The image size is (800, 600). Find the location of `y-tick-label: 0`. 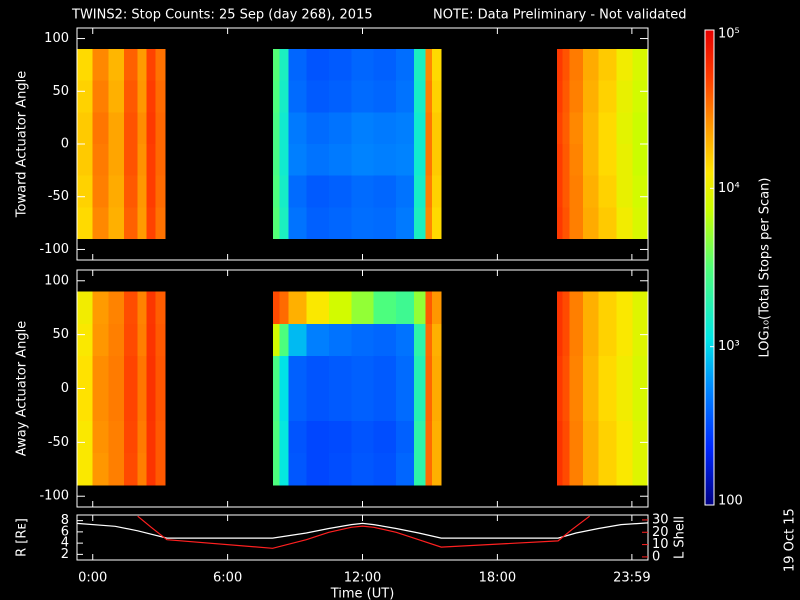

y-tick-label: 0 is located at coordinates (65, 388).